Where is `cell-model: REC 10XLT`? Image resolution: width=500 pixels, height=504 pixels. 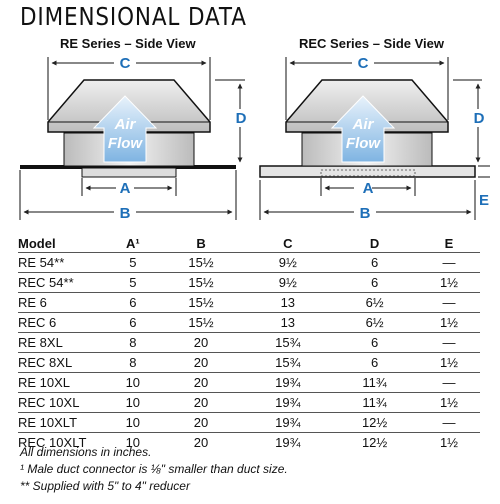
cell-model: REC 10XLT is located at coordinates (63, 442).